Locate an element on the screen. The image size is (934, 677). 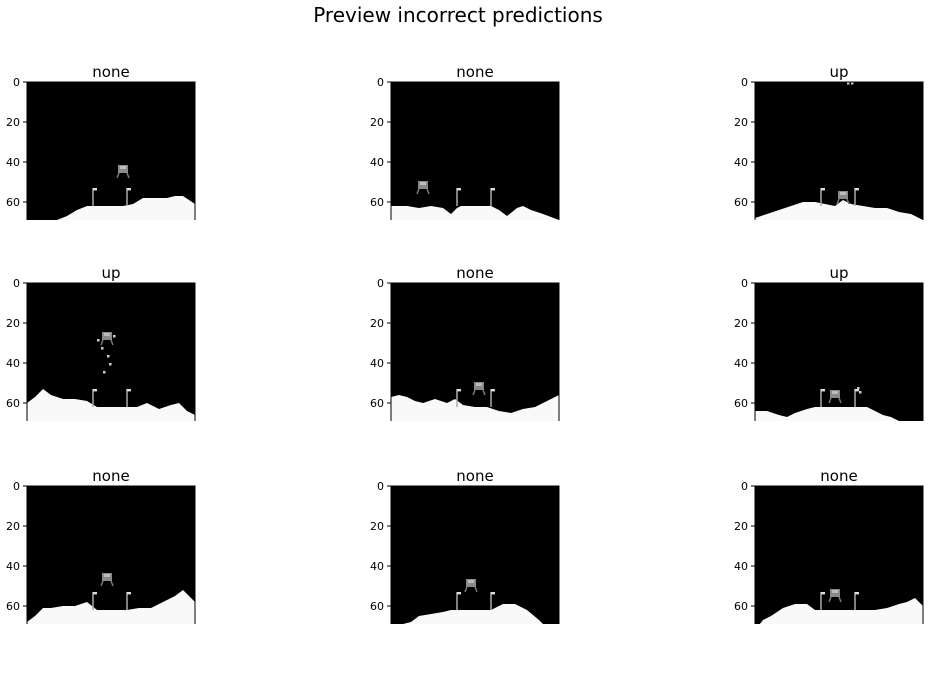
panel-title: up is located at coordinates (838, 72).